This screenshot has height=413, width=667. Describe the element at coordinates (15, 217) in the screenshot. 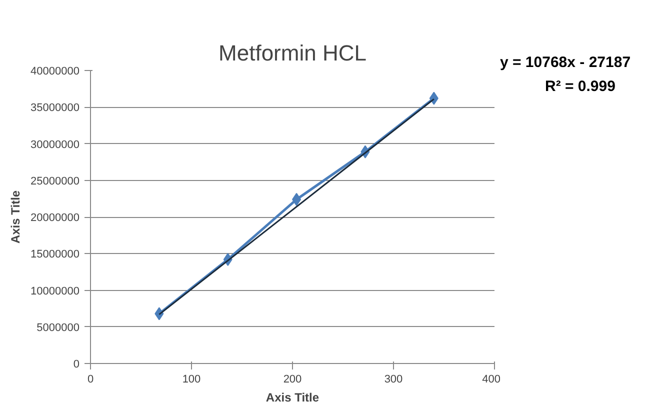

I see `y-axis-title: Axis Title` at that location.